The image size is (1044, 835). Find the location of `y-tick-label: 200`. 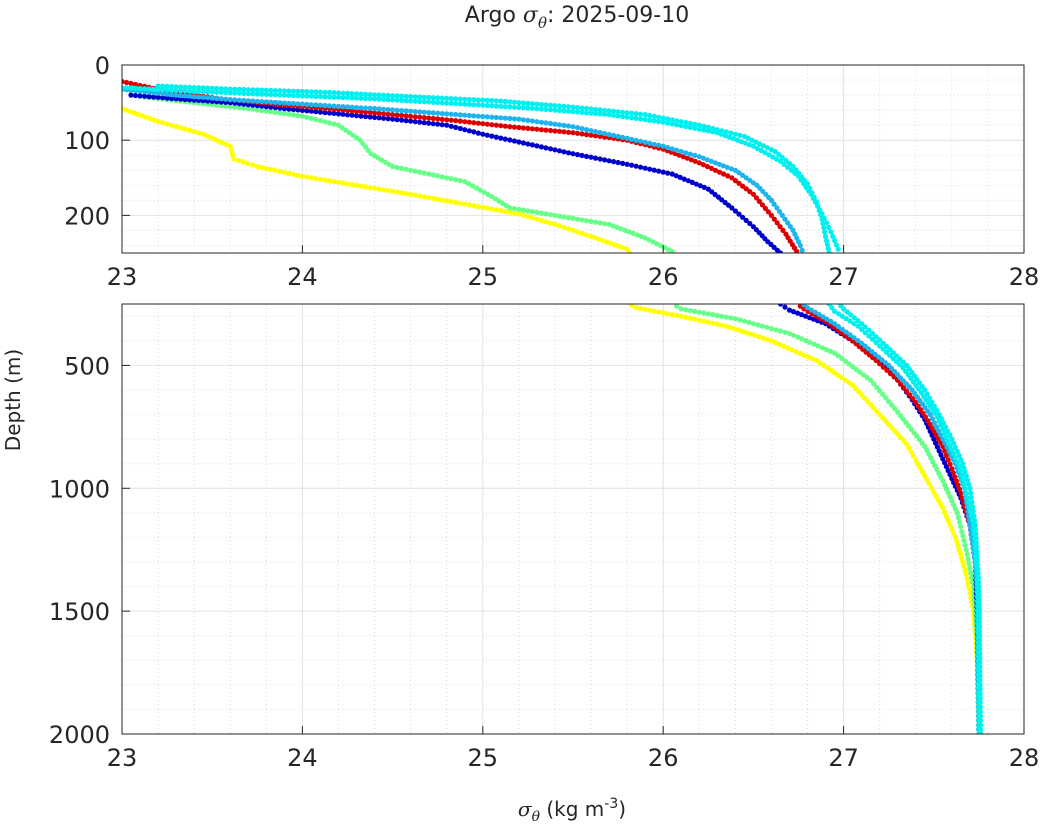

y-tick-label: 200 is located at coordinates (87, 216).